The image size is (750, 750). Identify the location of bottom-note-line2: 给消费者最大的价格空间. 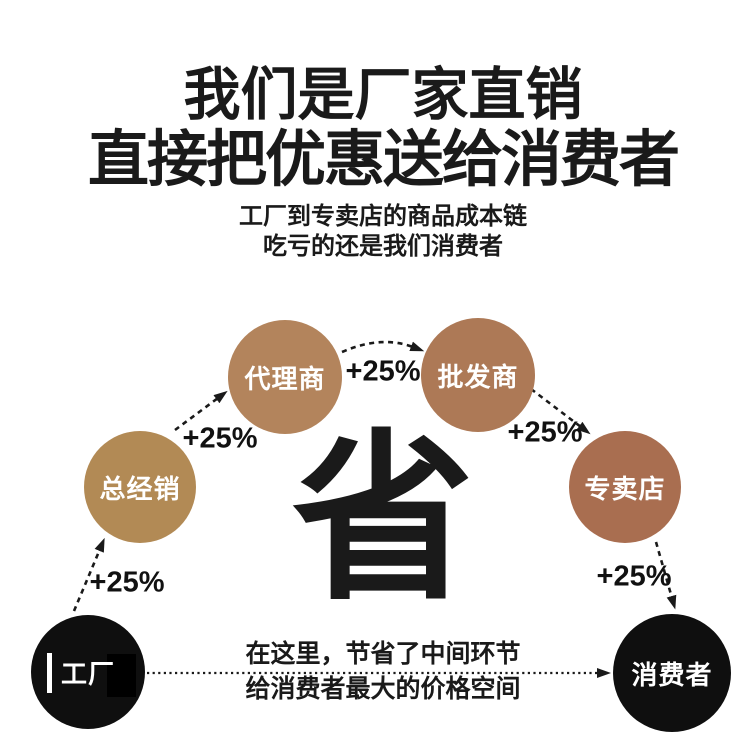
(383, 689).